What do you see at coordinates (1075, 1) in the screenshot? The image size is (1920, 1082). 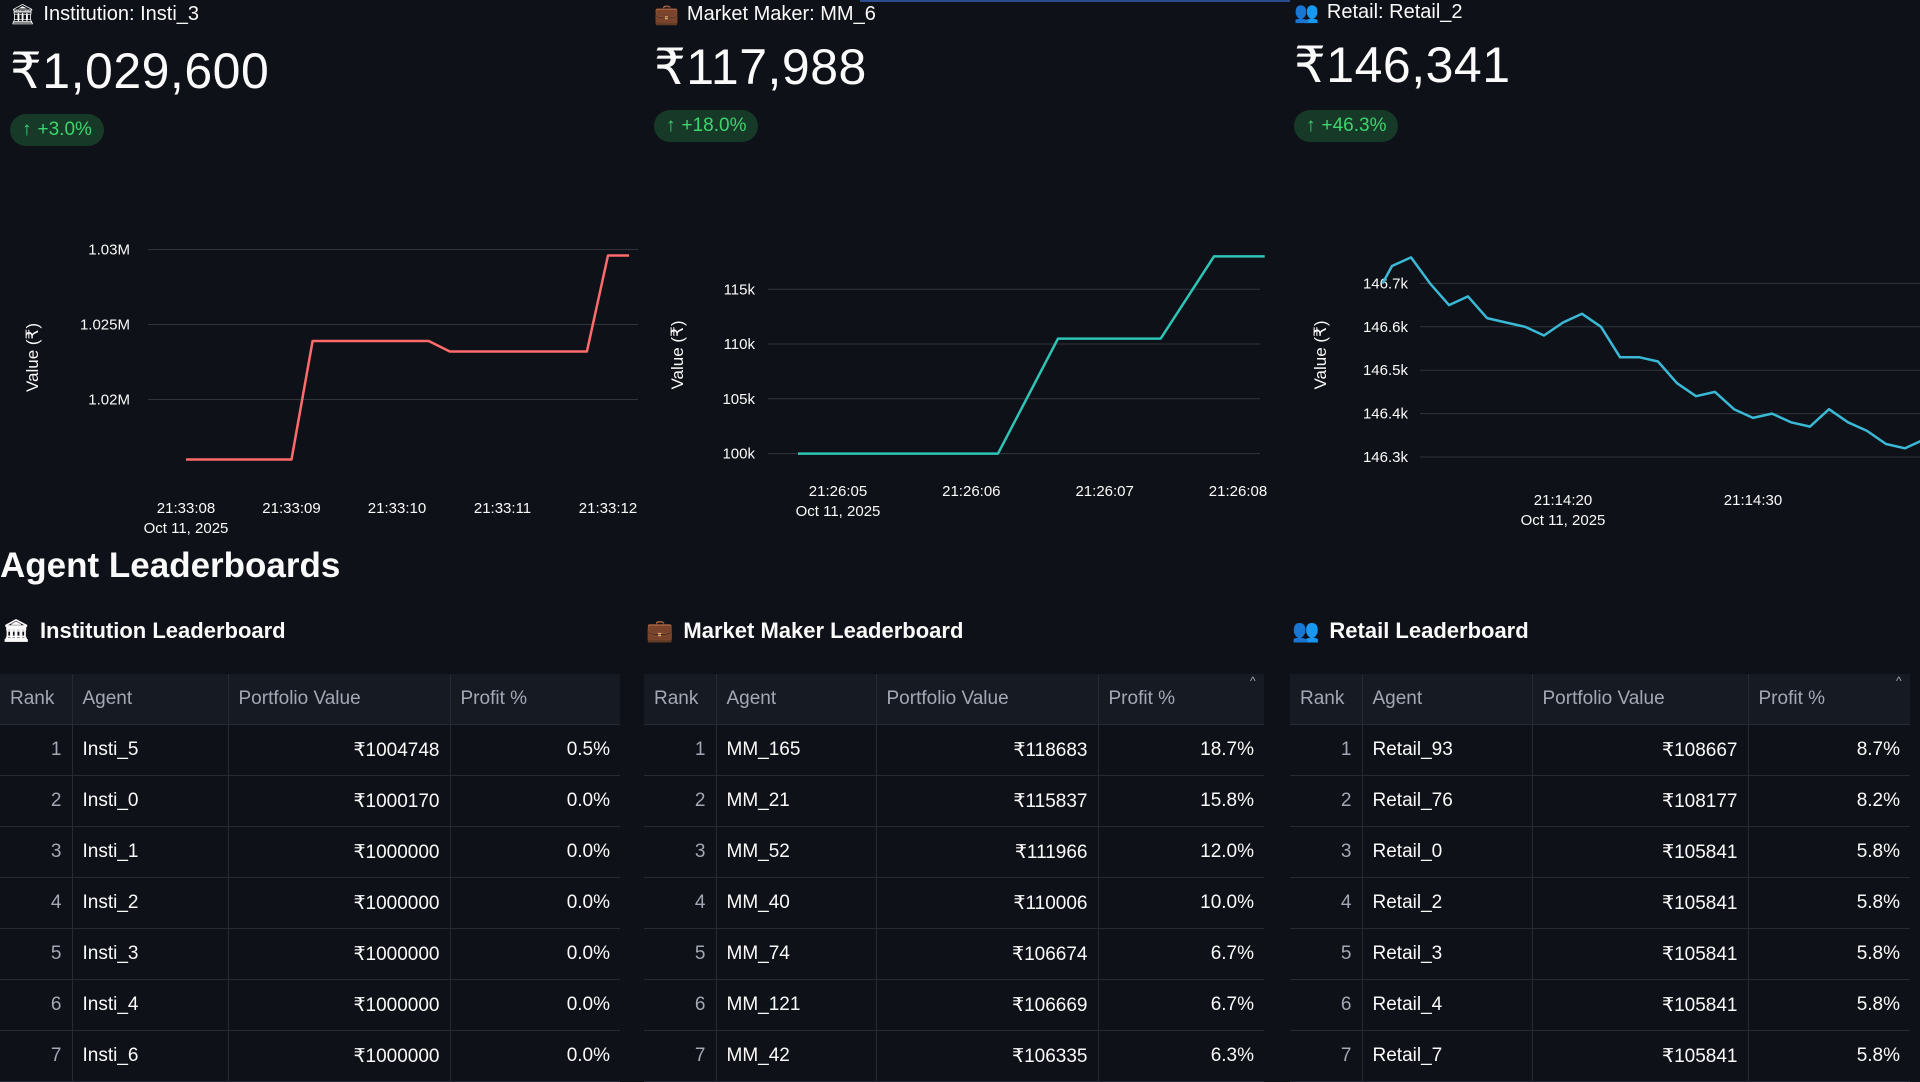 I see `top-progress-bar` at bounding box center [1075, 1].